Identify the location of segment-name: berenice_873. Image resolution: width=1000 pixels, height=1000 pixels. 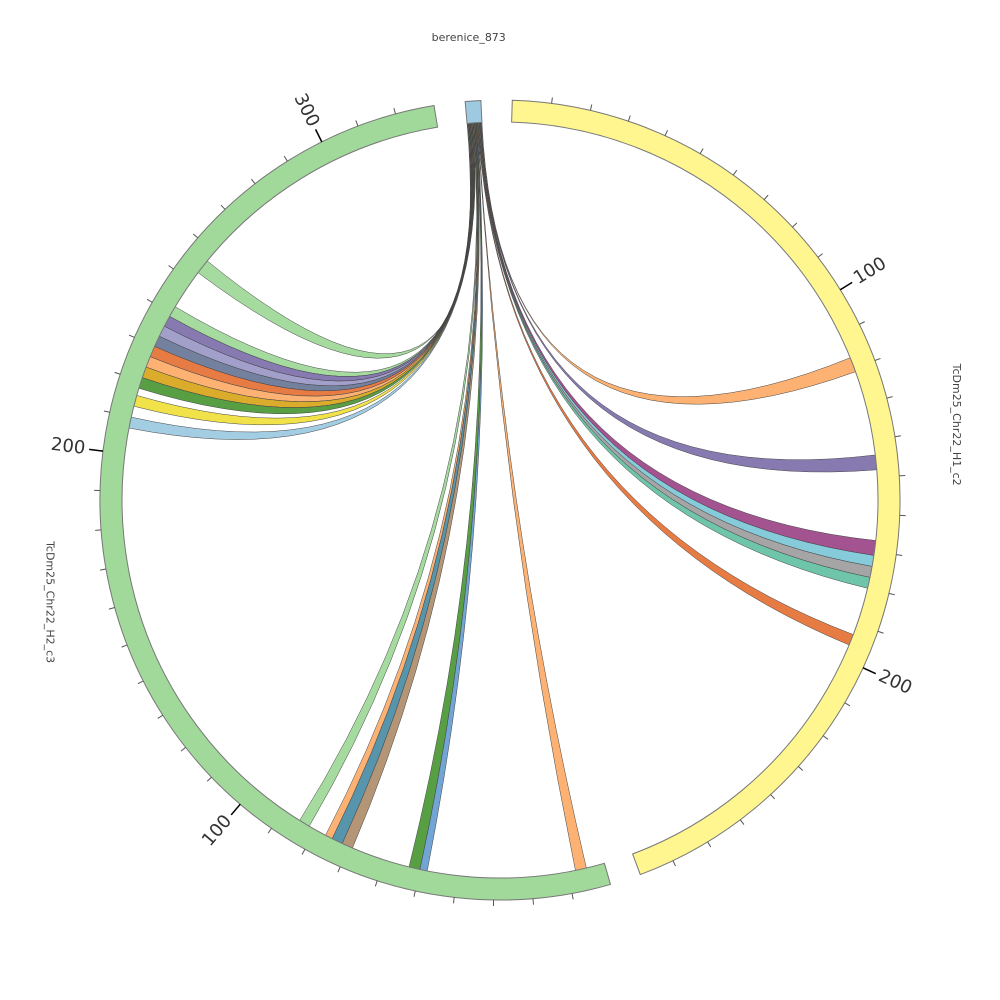
(469, 37).